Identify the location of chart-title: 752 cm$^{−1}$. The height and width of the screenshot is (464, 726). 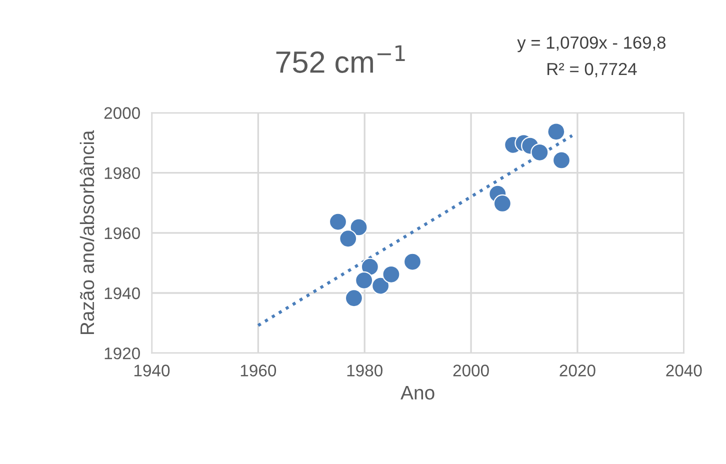
(340, 59).